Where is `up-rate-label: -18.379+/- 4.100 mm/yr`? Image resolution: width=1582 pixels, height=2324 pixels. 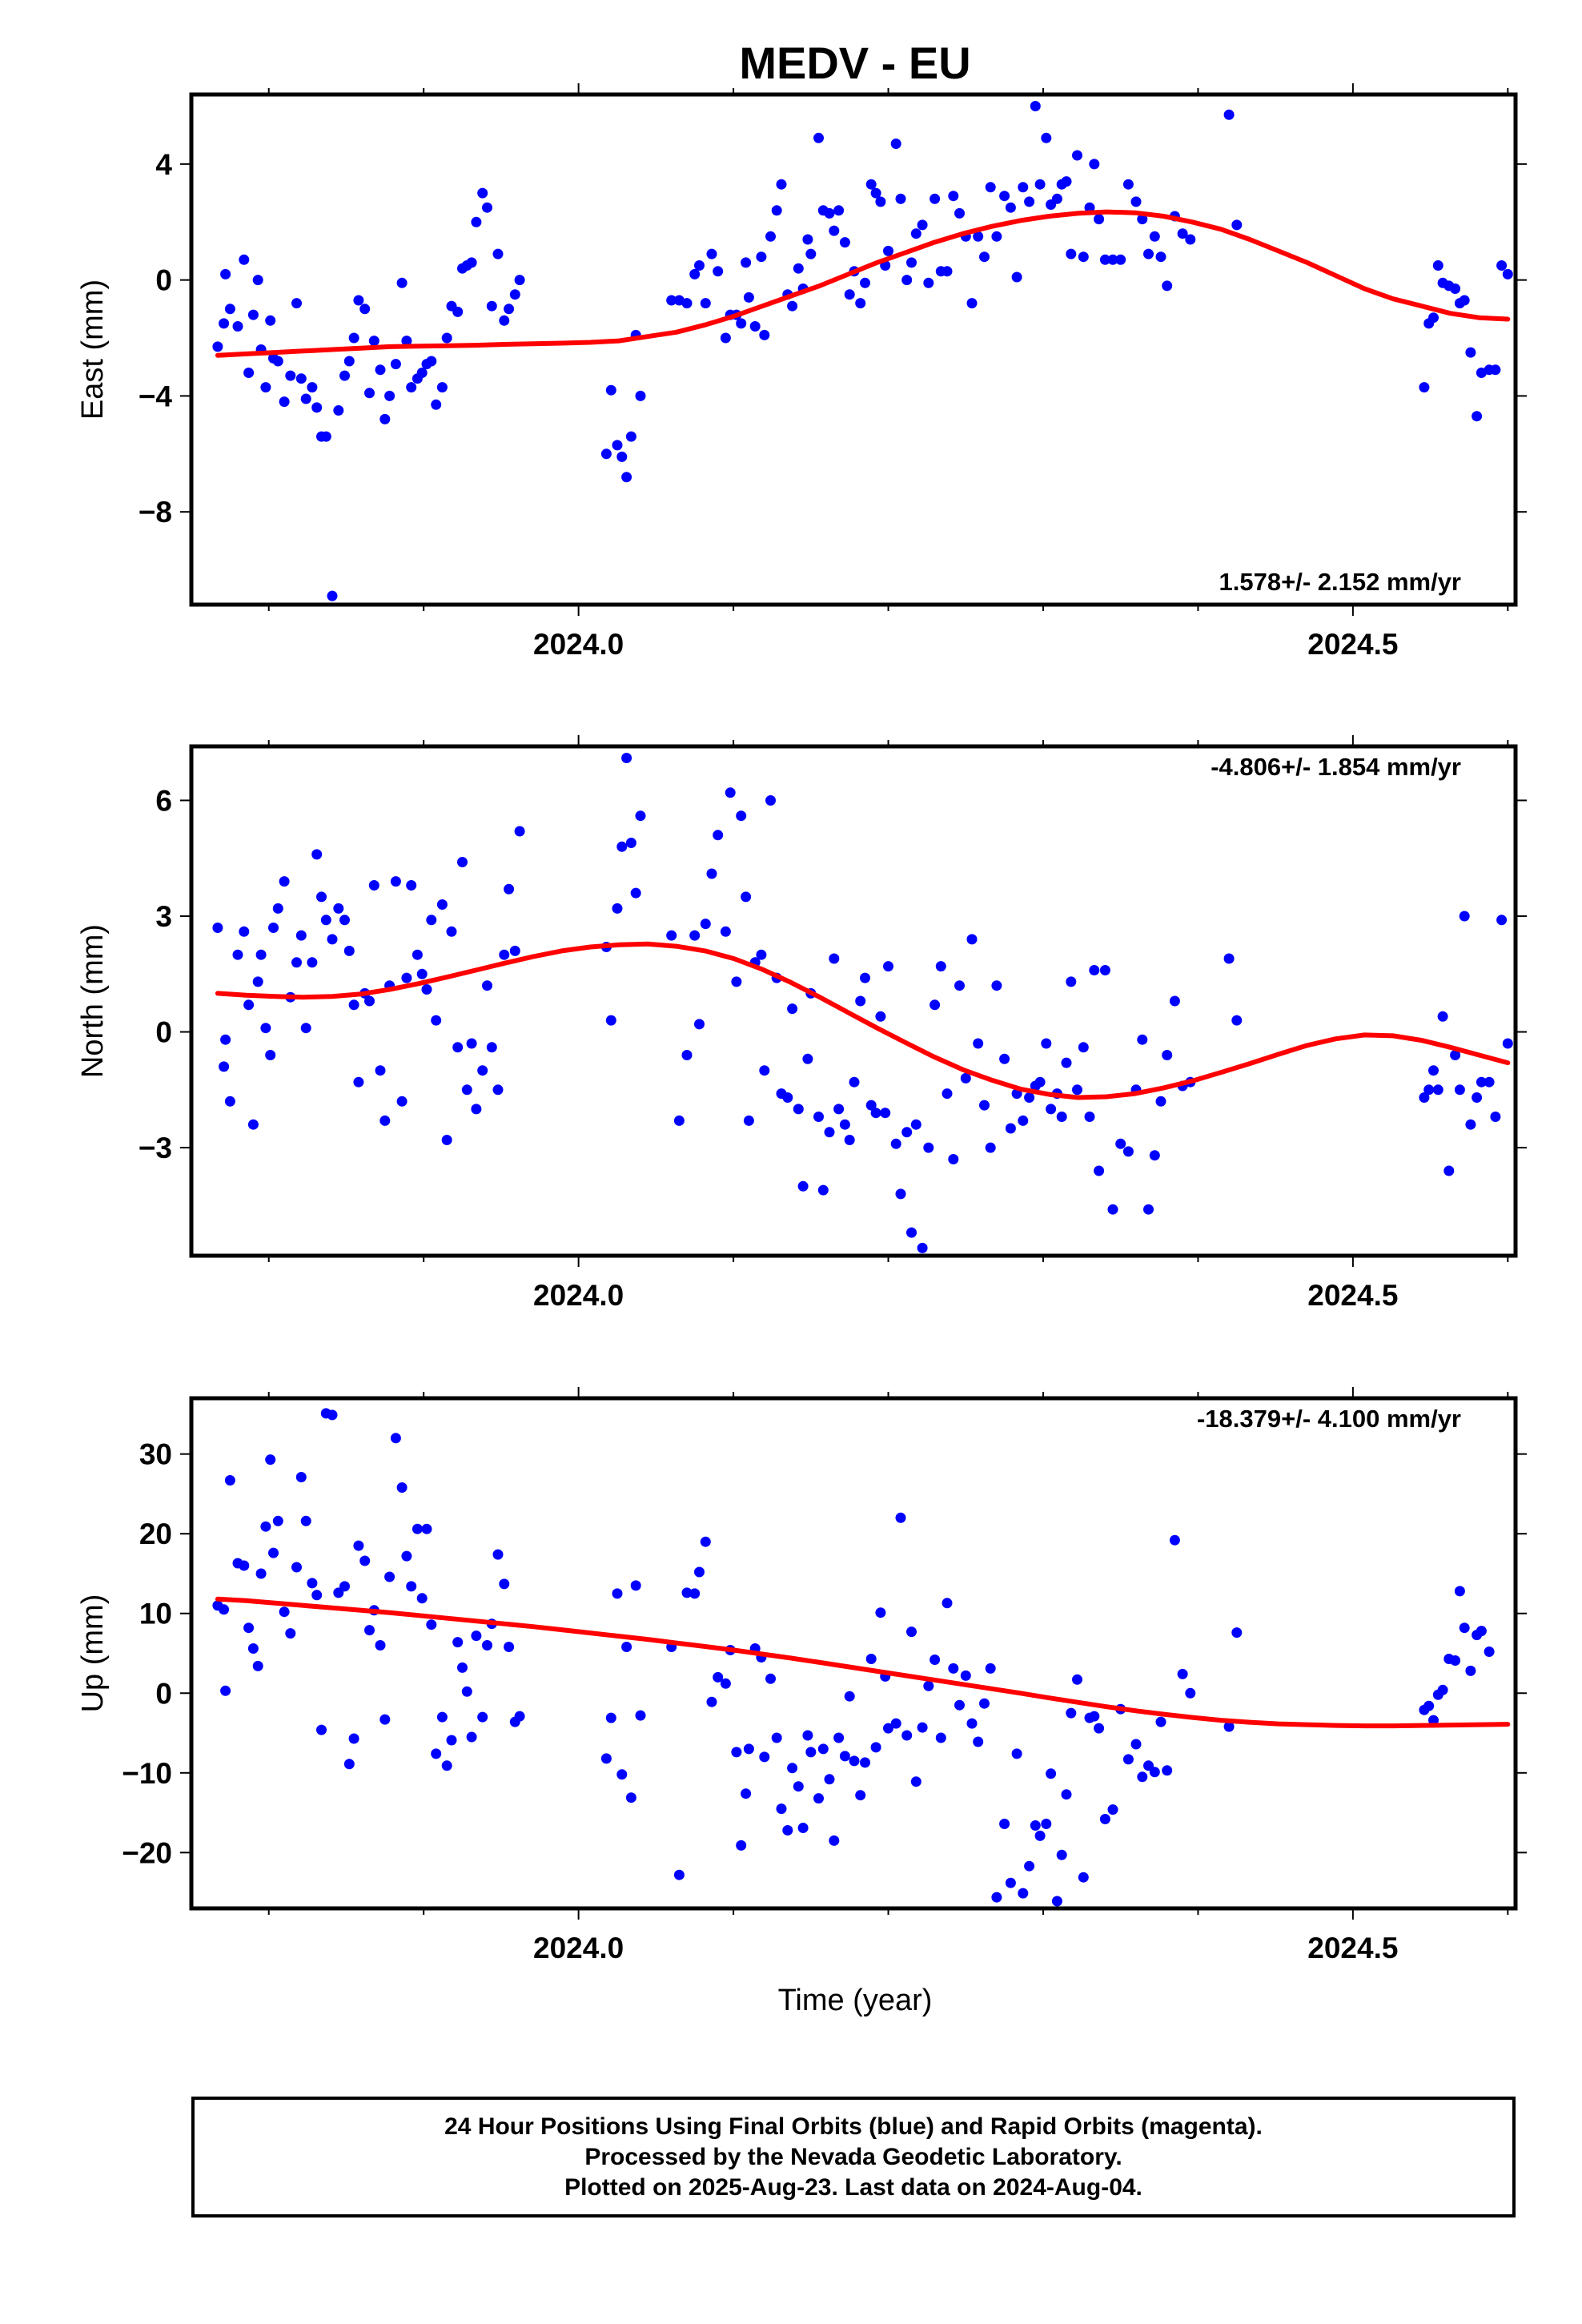 up-rate-label: -18.379+/- 4.100 mm/yr is located at coordinates (1329, 1419).